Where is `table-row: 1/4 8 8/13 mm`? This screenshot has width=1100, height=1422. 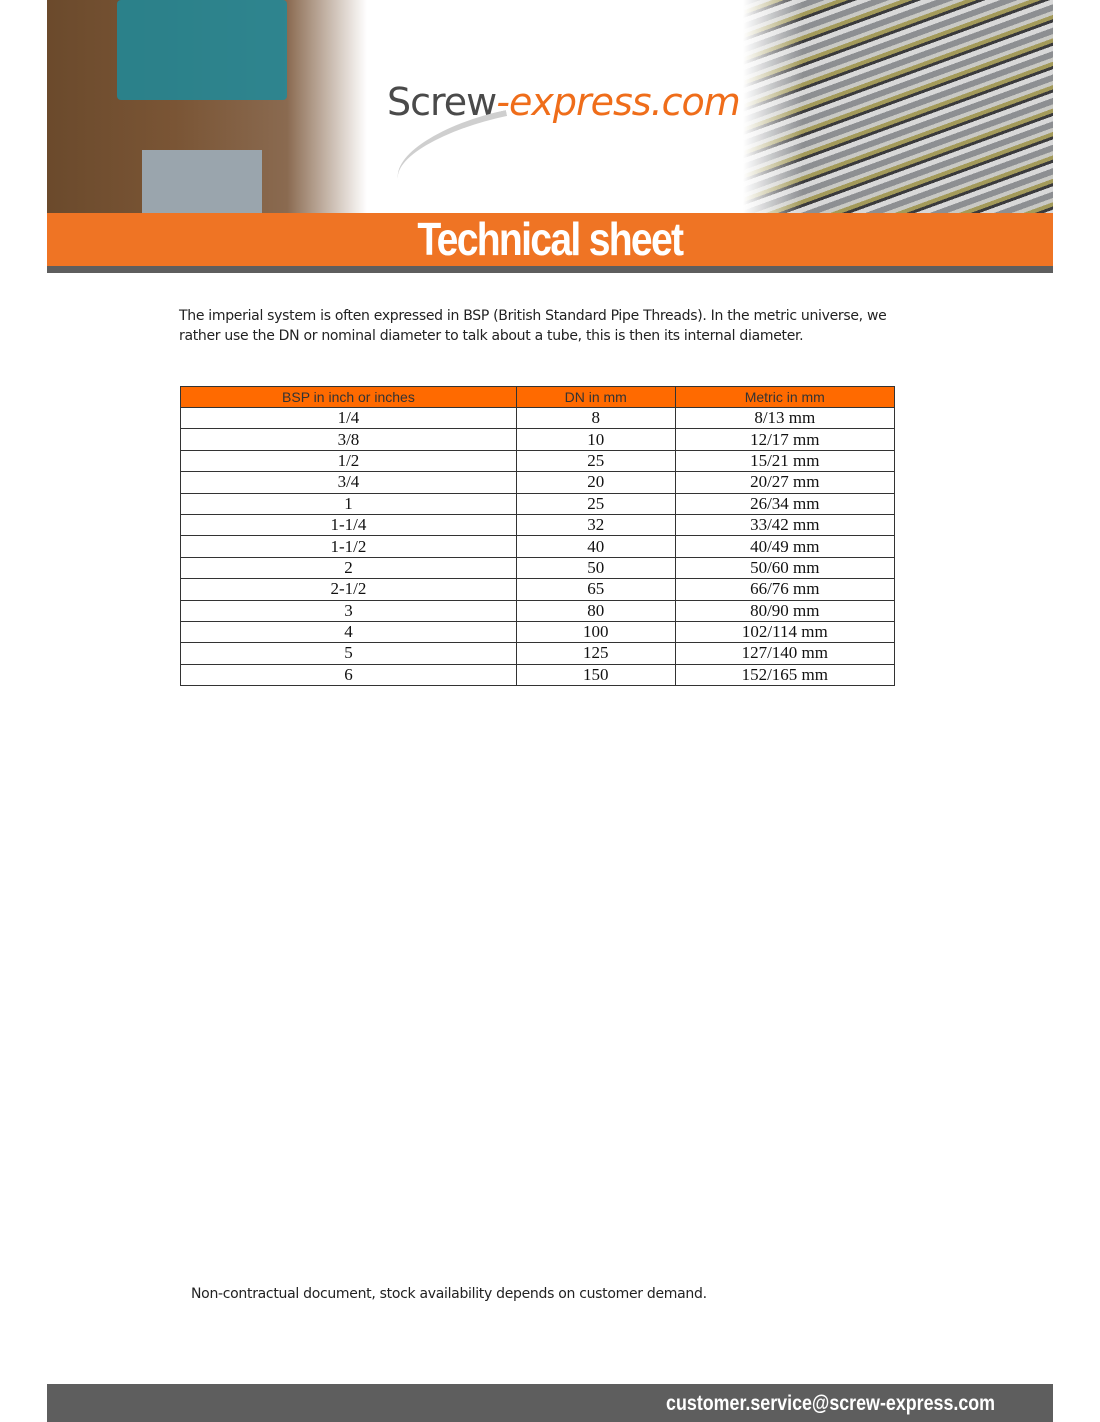
table-row: 1/4 8 8/13 mm is located at coordinates (538, 418).